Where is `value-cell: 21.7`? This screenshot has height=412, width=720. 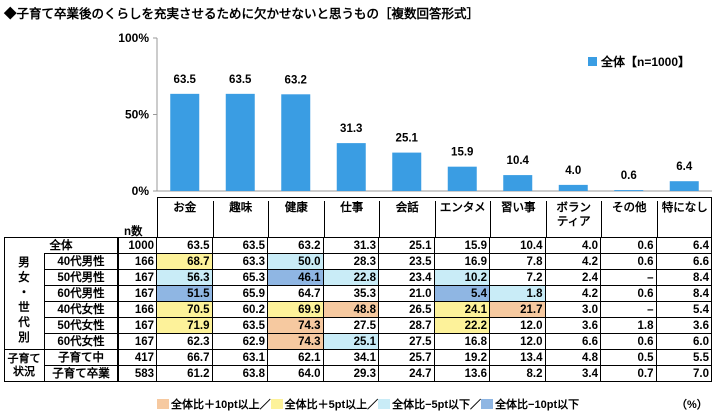
value-cell: 21.7 is located at coordinates (517, 309).